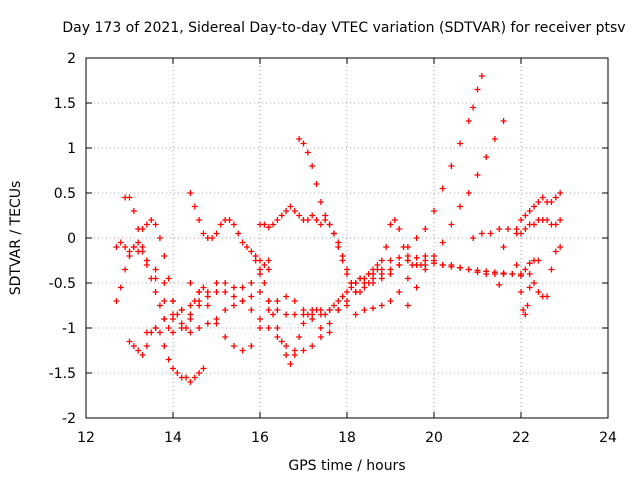 This screenshot has width=640, height=480. I want to click on series-sat-r, so click(538, 281).